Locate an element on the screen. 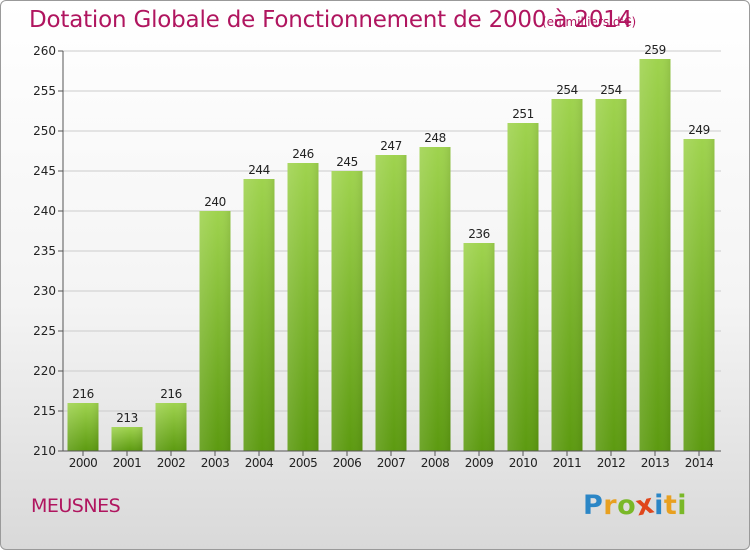  proxiti-logo: Proxiti is located at coordinates (635, 505).